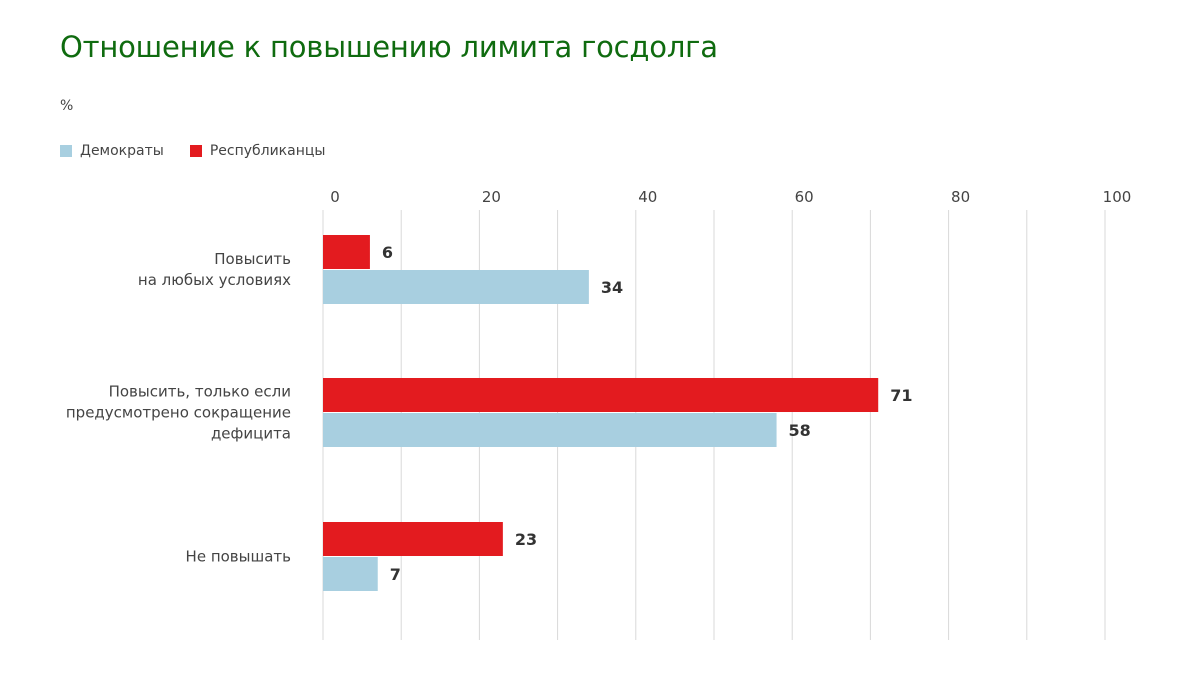  I want to click on data-label: 23, so click(526, 539).